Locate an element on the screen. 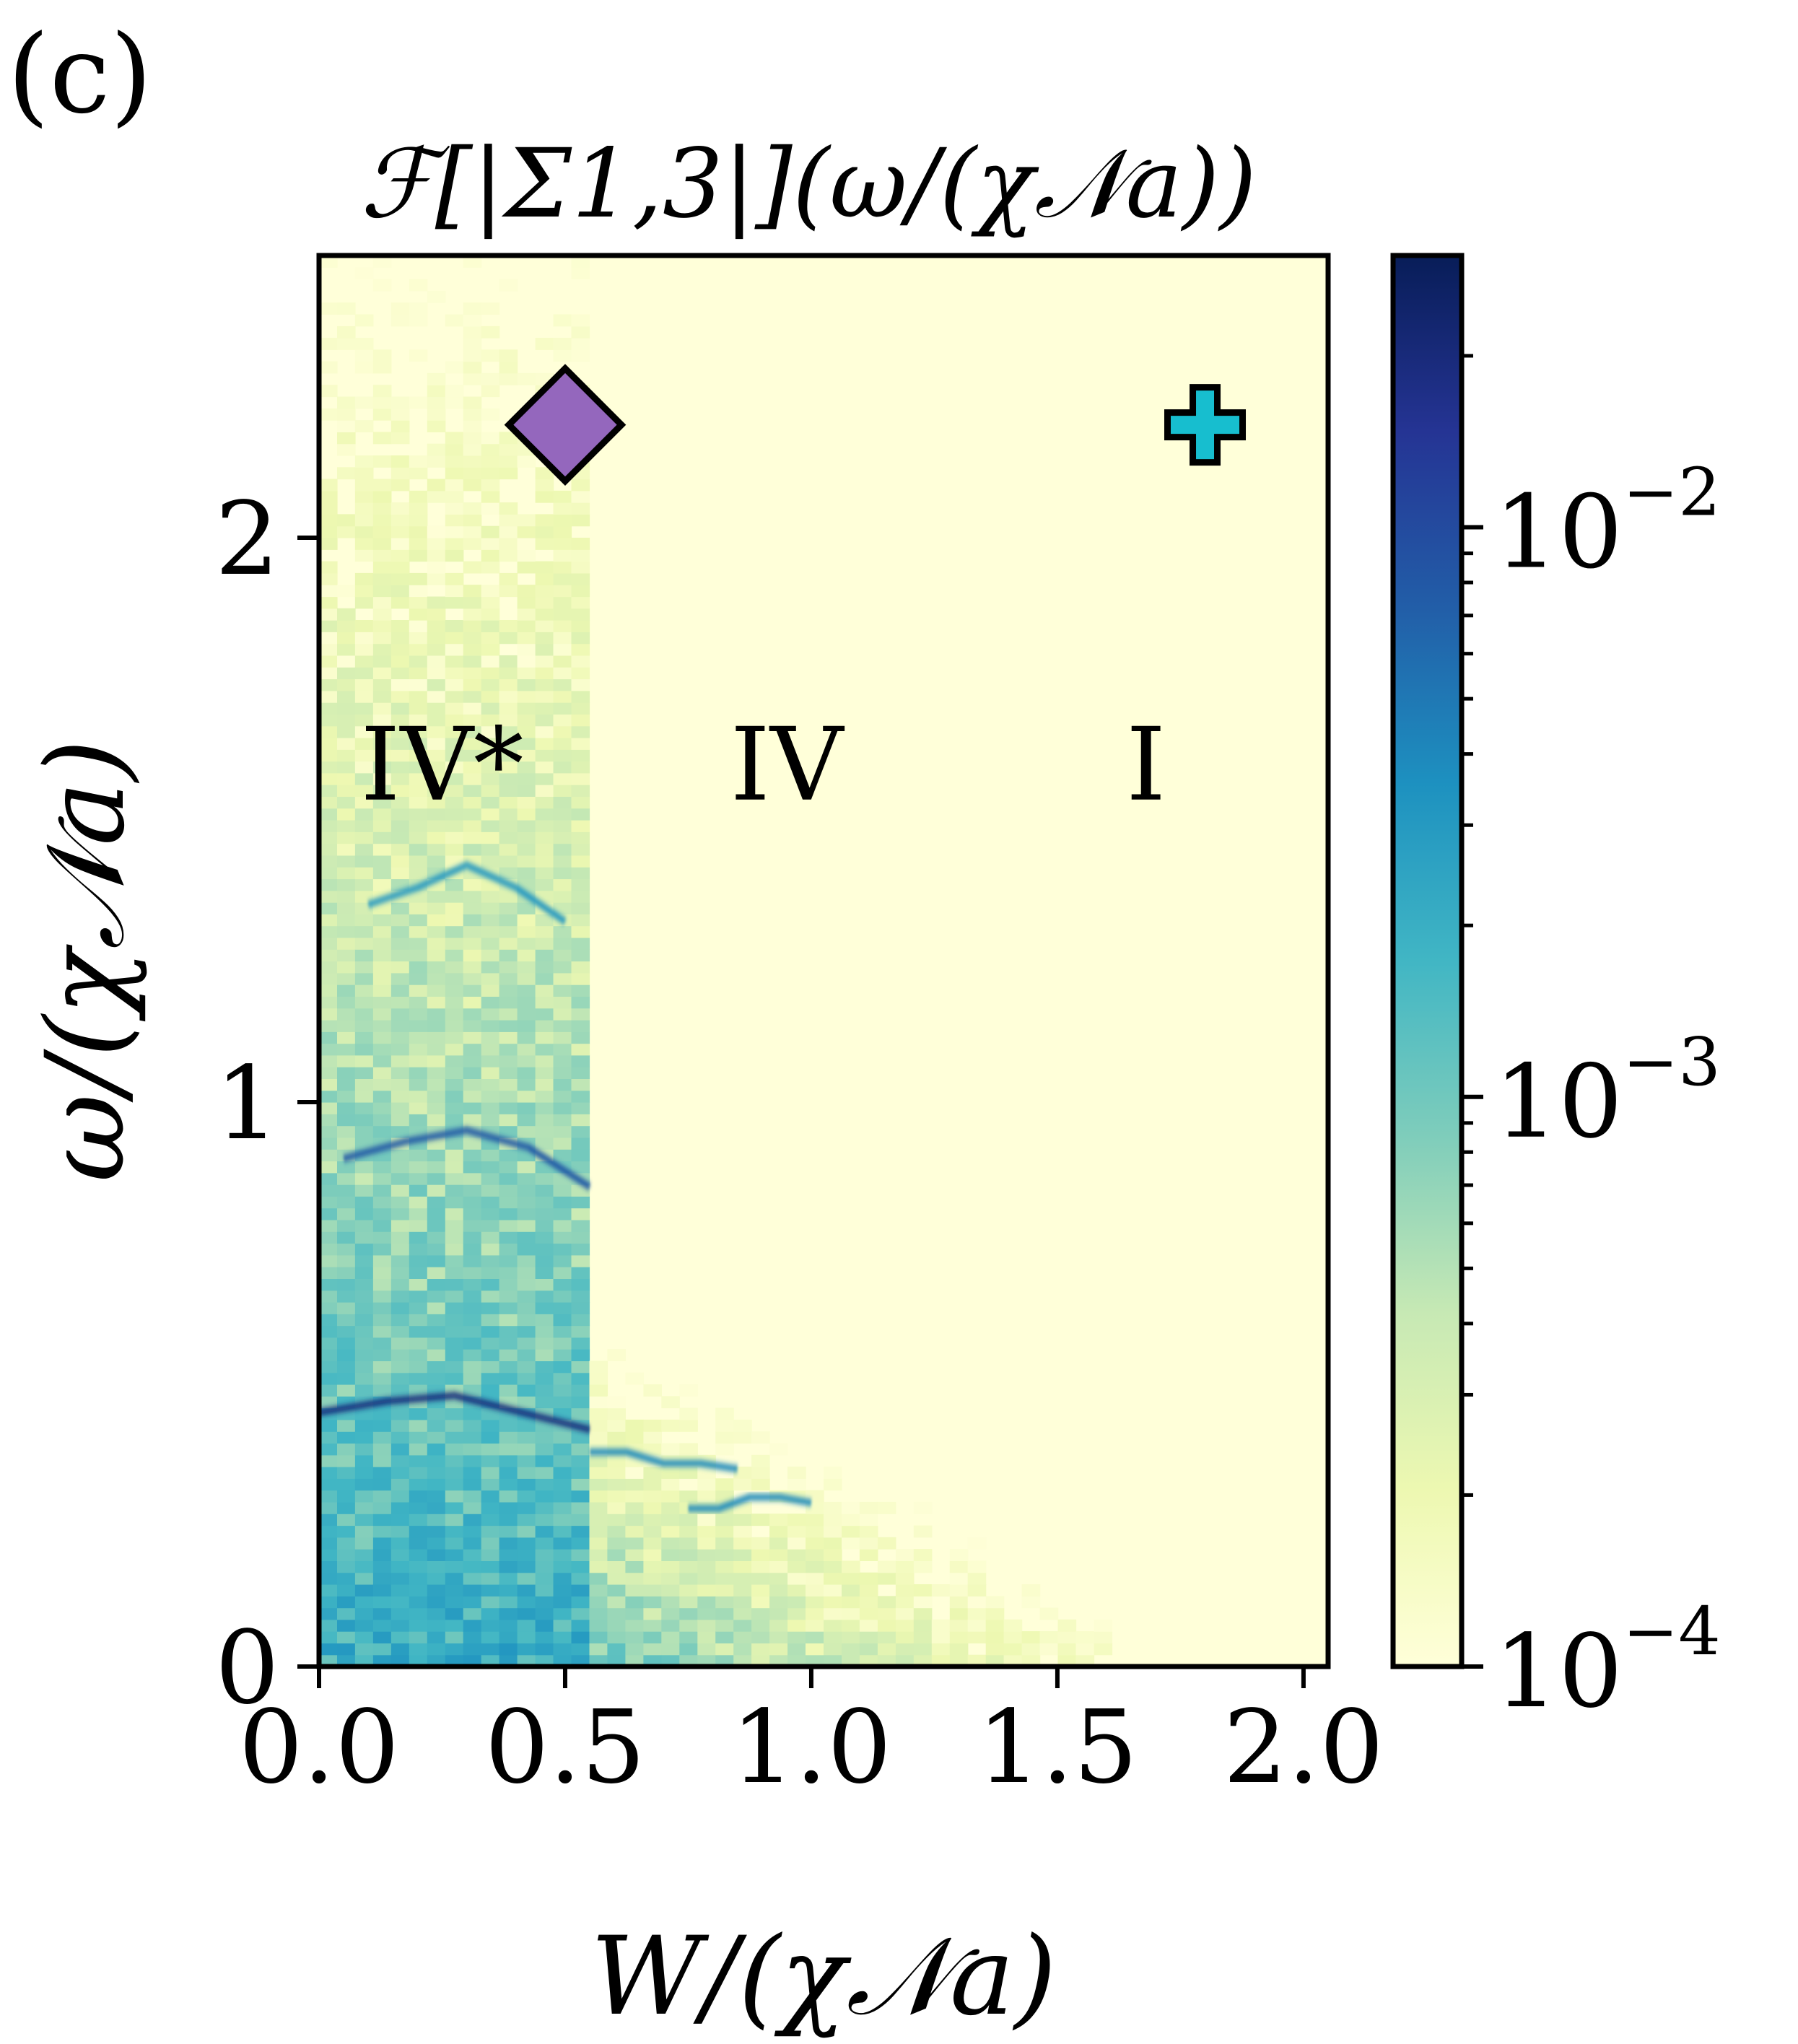  chart-title: ℱ[|Σ1,3|](ω/(χ𝒩a)) is located at coordinates (809, 184).